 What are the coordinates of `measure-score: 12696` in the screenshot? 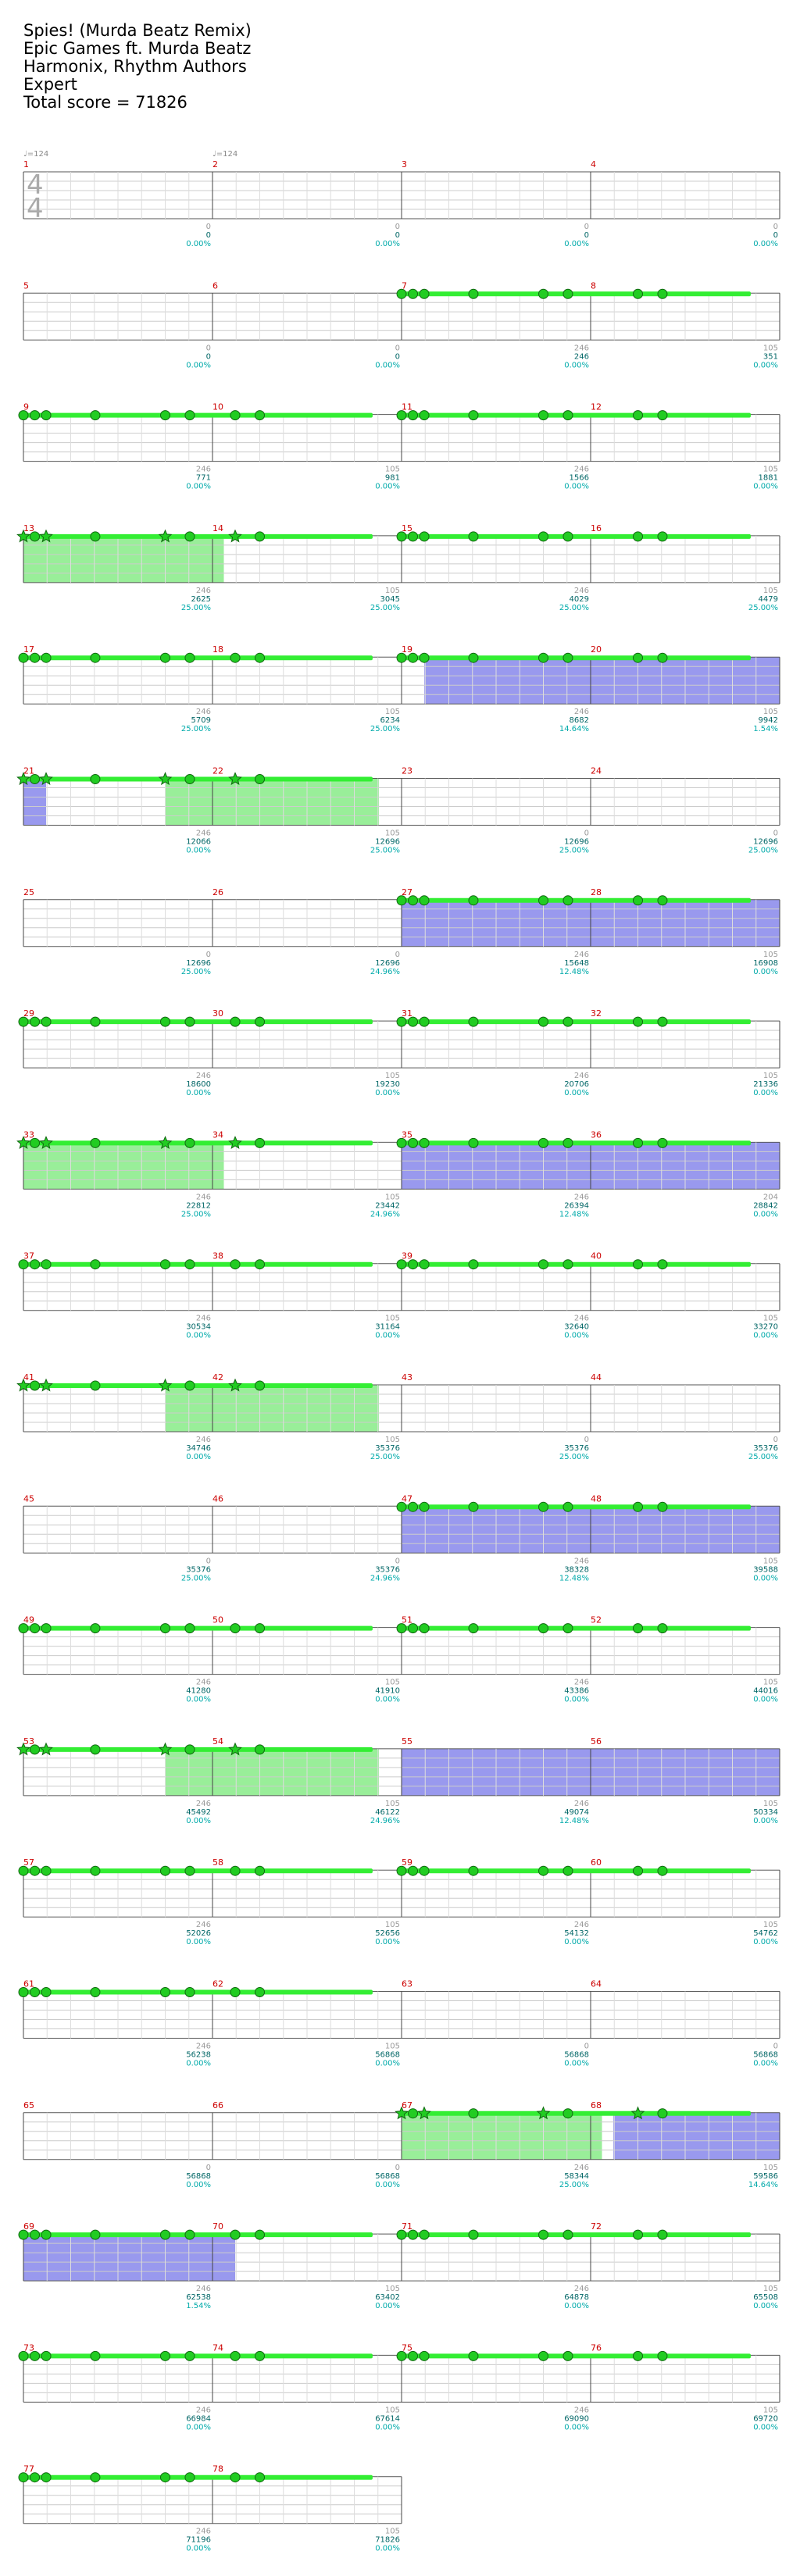 It's located at (198, 963).